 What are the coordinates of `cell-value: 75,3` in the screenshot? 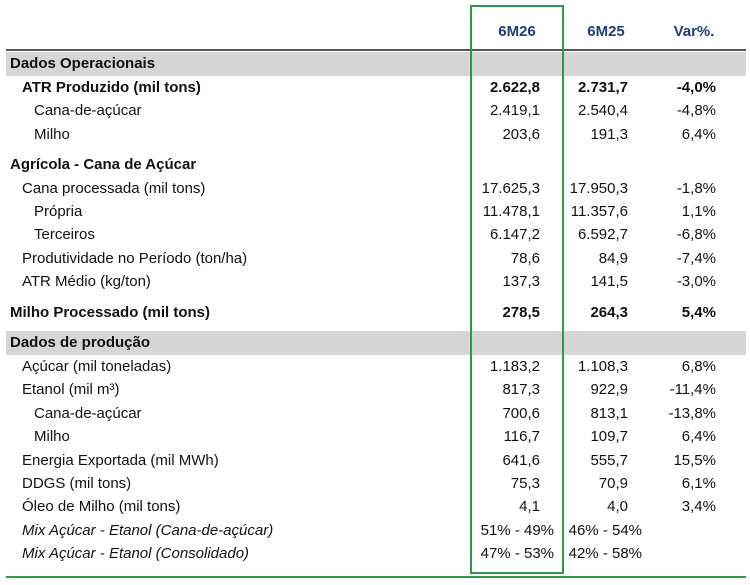 It's located at (525, 483).